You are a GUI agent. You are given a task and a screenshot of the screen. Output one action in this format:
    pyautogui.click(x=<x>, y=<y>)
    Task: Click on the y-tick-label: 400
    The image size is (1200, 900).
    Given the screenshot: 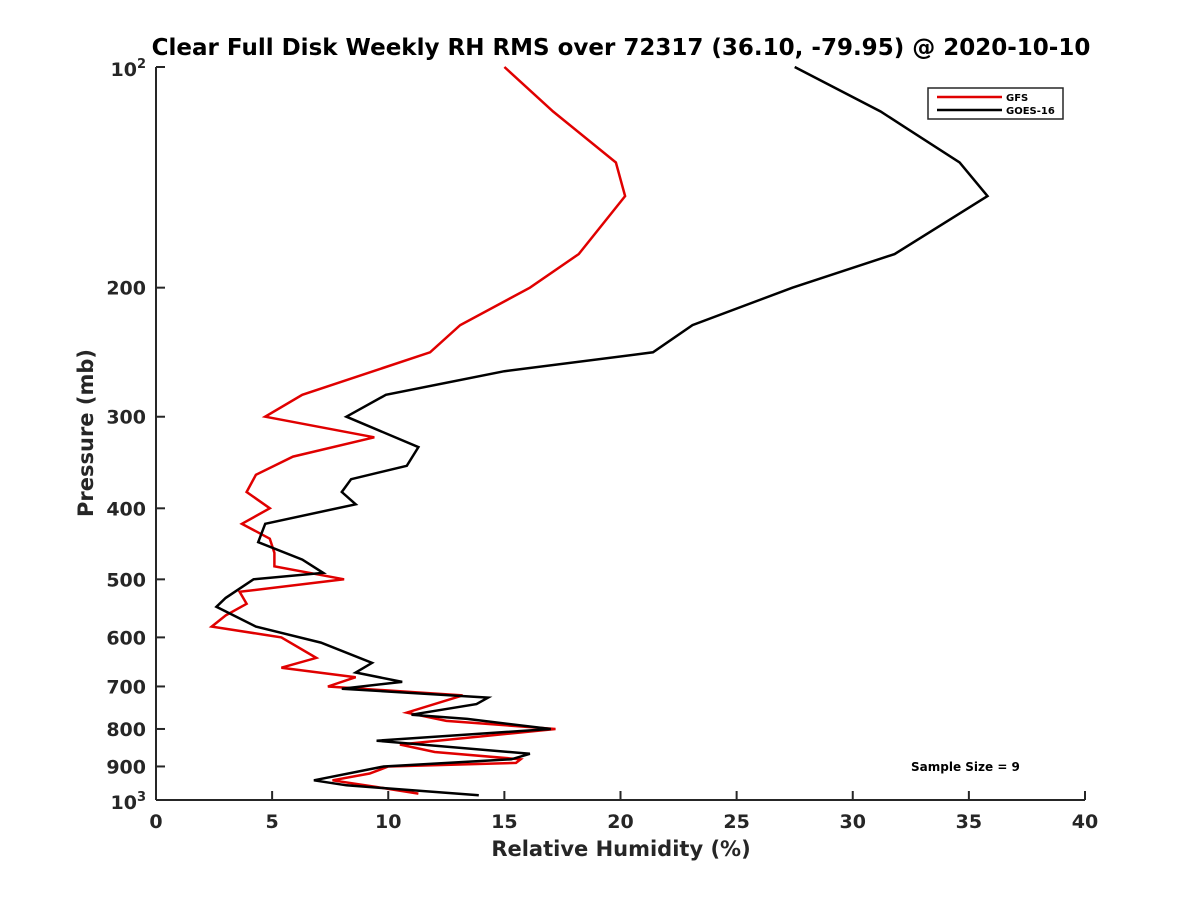 What is the action you would take?
    pyautogui.click(x=126, y=509)
    